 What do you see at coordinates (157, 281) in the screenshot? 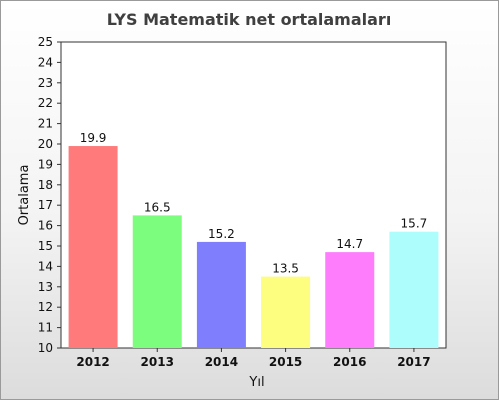
I see `bar-2013` at bounding box center [157, 281].